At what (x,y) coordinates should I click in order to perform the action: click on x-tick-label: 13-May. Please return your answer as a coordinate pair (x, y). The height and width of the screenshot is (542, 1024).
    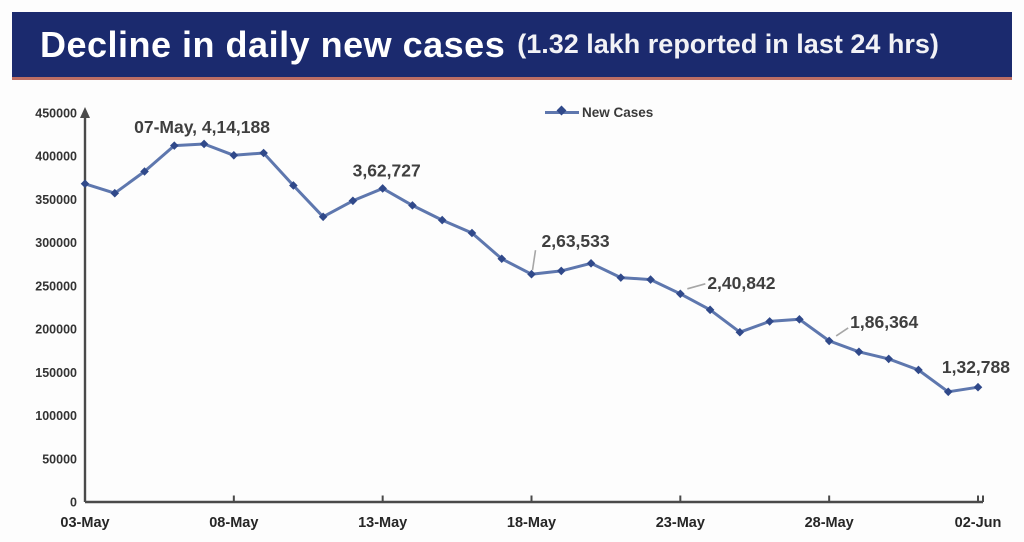
    Looking at the image, I should click on (382, 523).